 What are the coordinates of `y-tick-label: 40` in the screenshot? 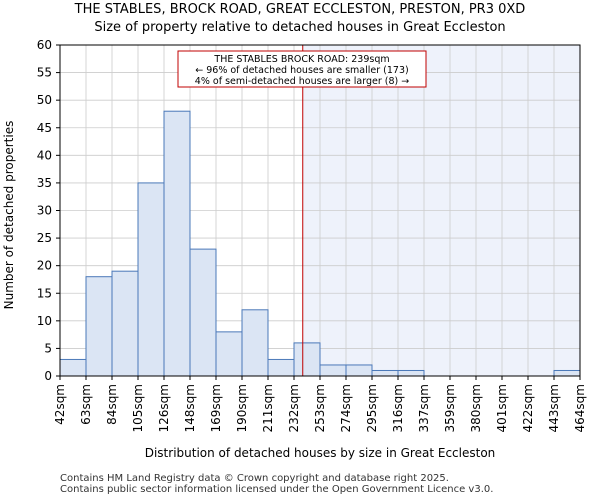 It's located at (44, 155).